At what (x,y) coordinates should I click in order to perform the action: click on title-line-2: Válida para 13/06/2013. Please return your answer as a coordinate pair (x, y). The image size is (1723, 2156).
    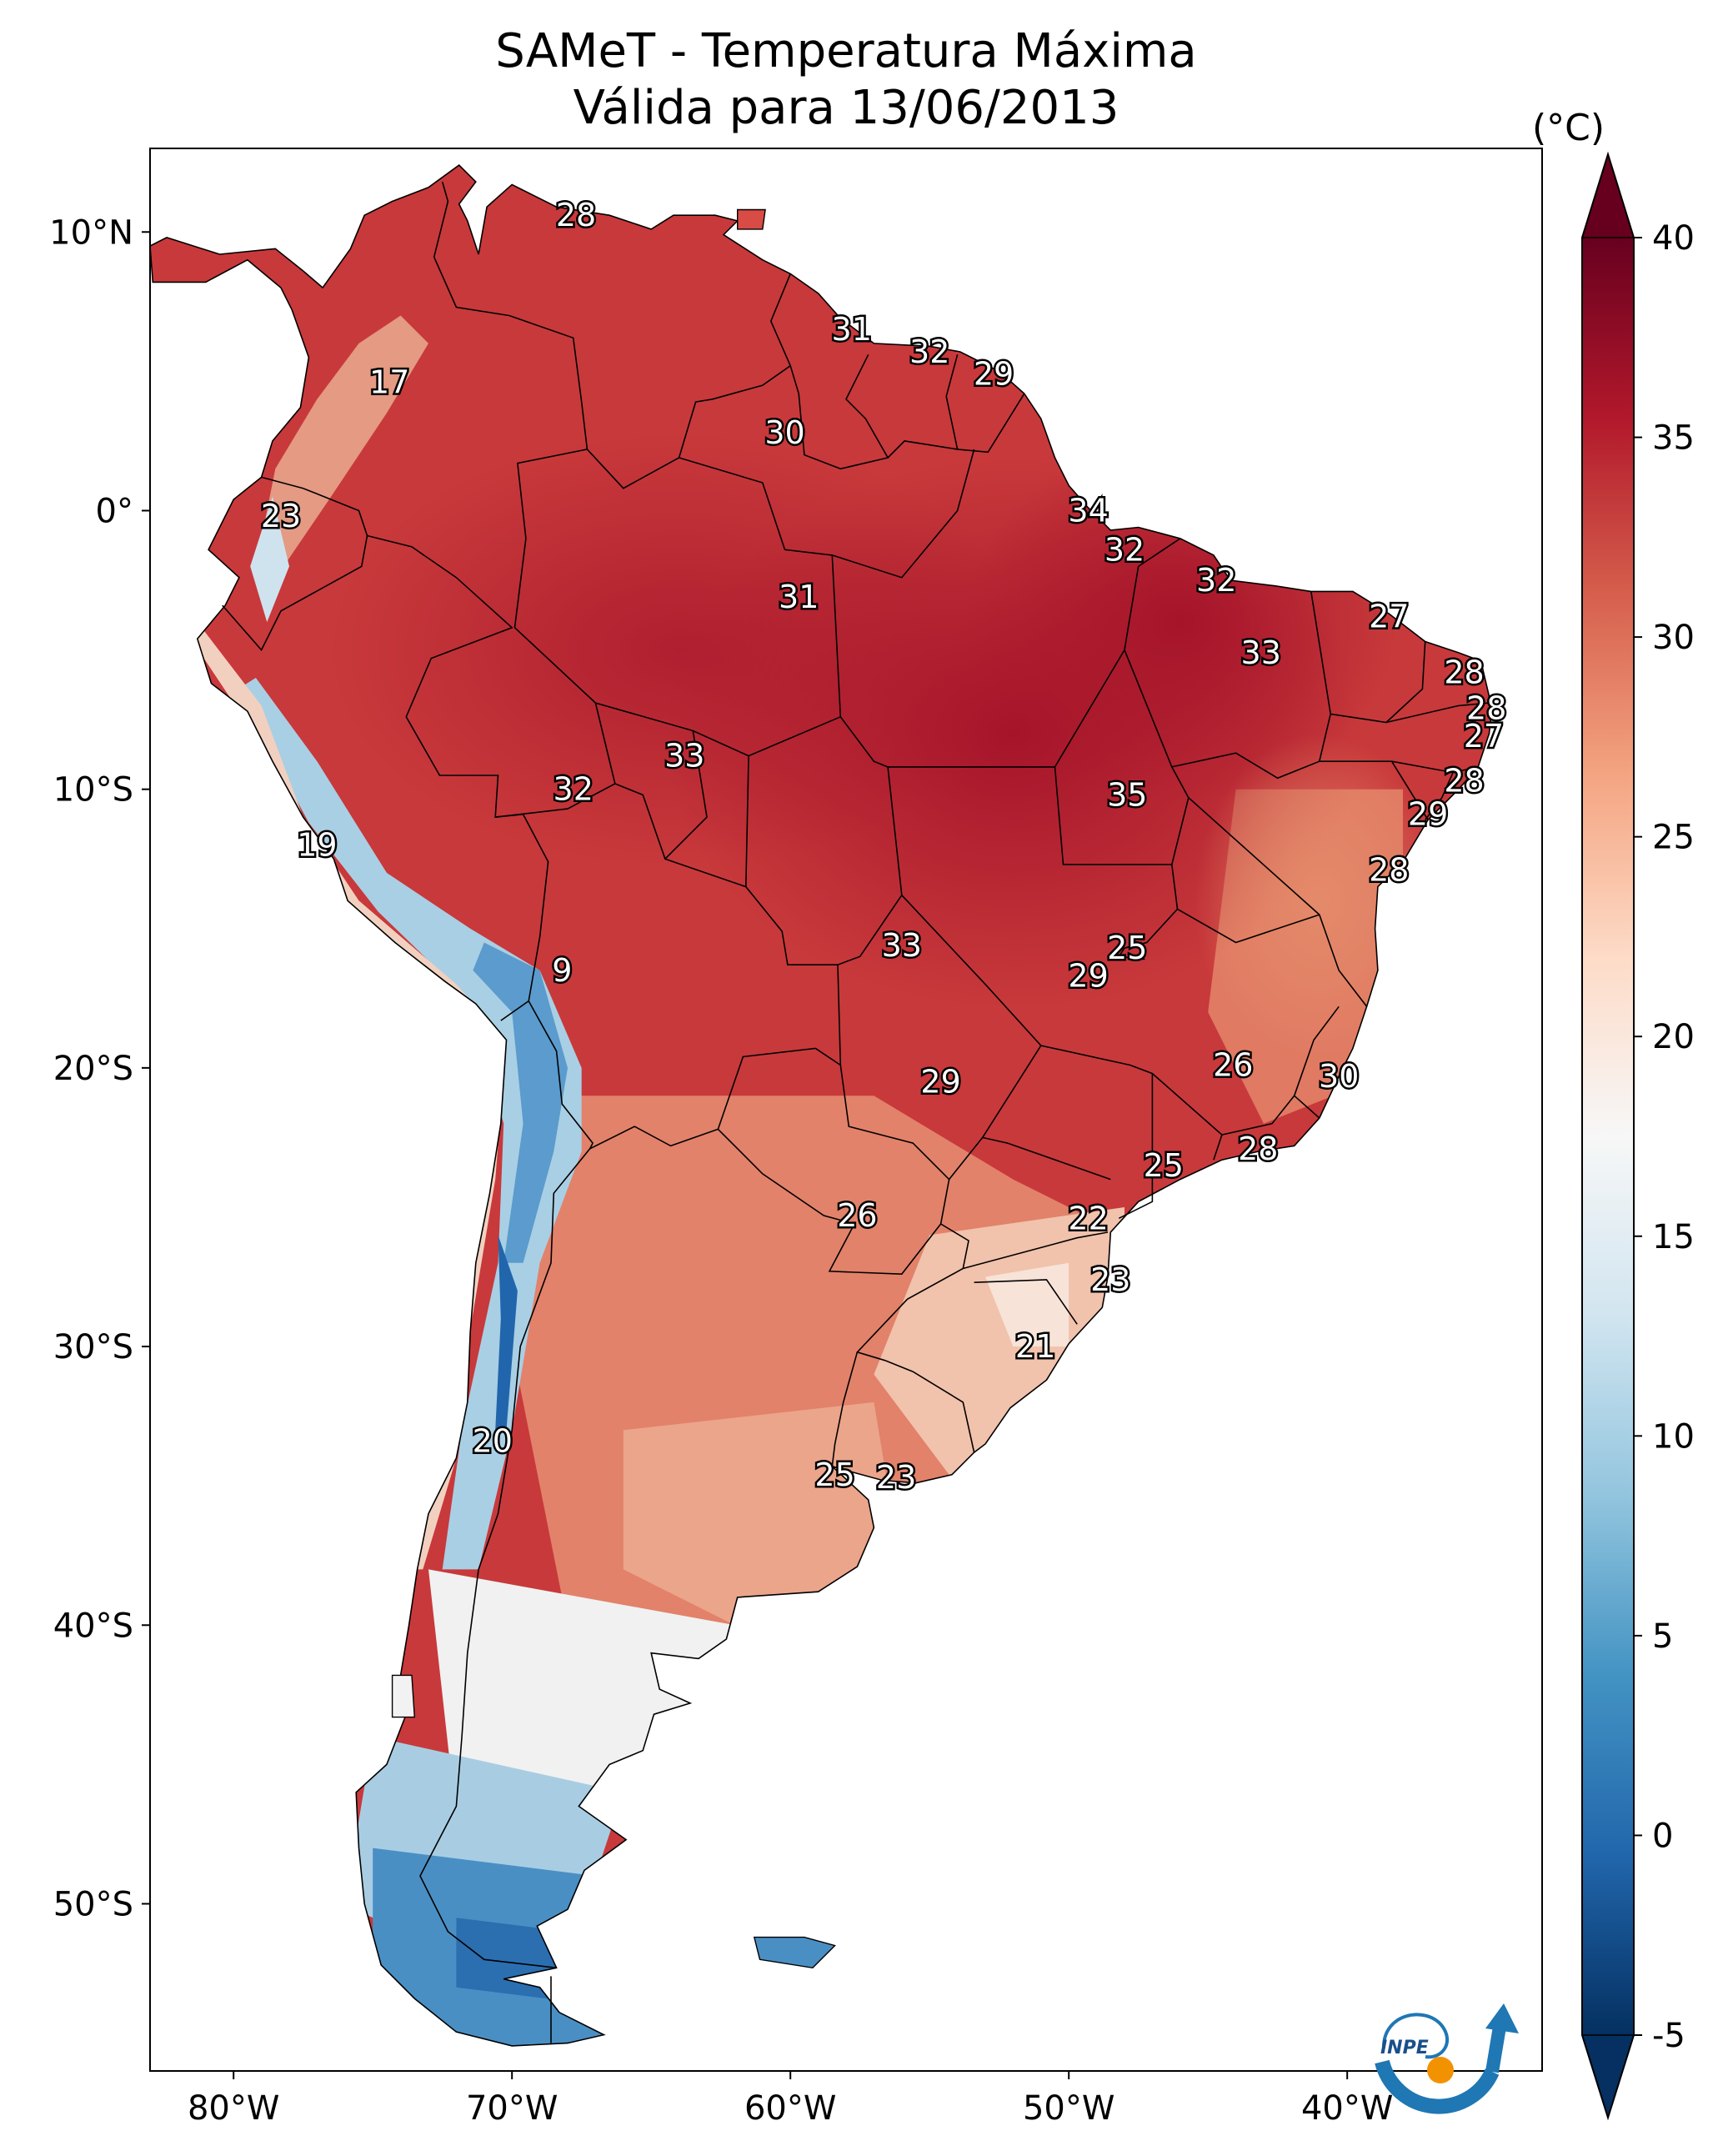
    Looking at the image, I should click on (846, 108).